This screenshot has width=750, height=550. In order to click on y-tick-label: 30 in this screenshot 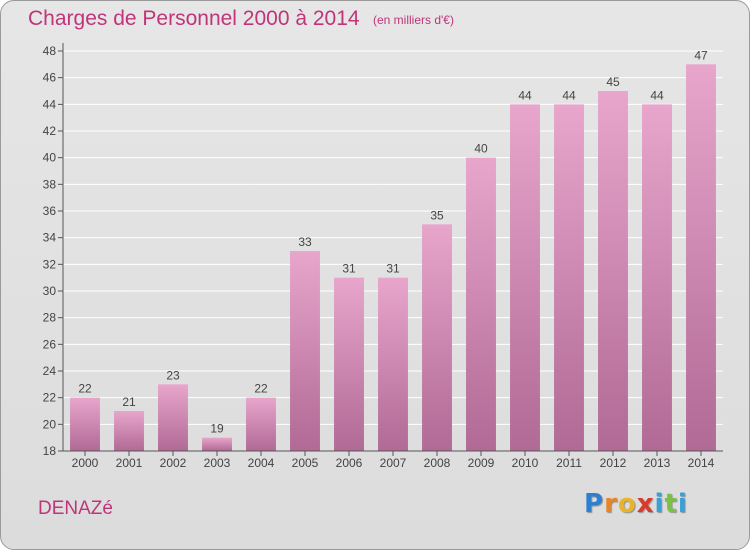, I will do `click(50, 291)`.